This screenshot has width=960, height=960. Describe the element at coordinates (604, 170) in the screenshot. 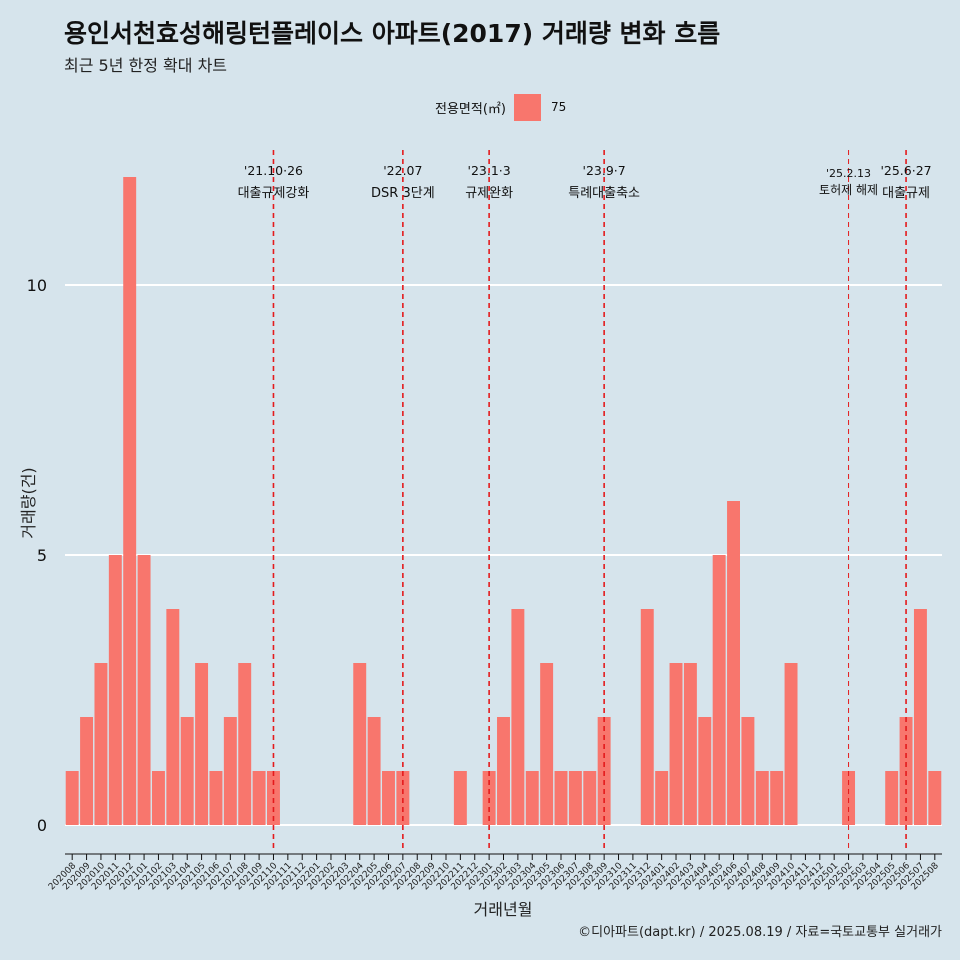

I see `event-date-label: '23.9·7` at that location.